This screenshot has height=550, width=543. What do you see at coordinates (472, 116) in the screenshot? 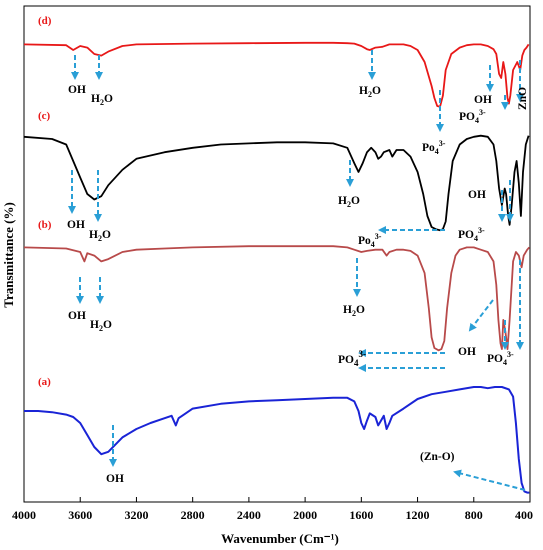
I see `ann-d-po4-600: PO43-` at bounding box center [472, 116].